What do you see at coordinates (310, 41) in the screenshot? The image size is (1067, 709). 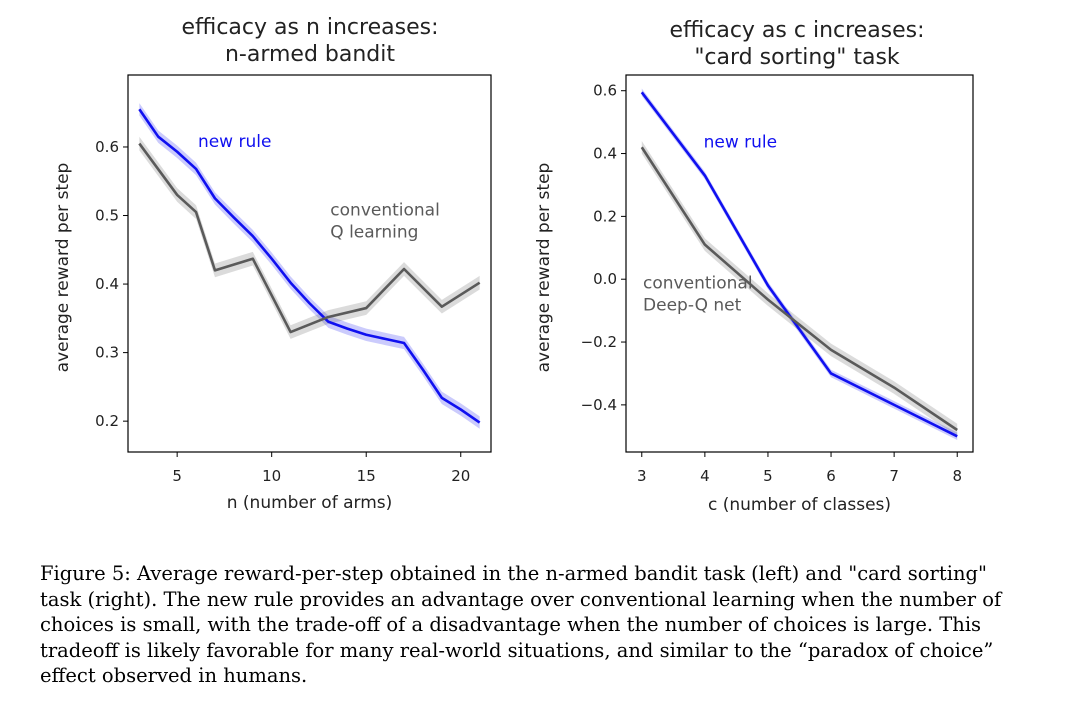 I see `chart-title: efficacy as n increases: n-armed bandit` at bounding box center [310, 41].